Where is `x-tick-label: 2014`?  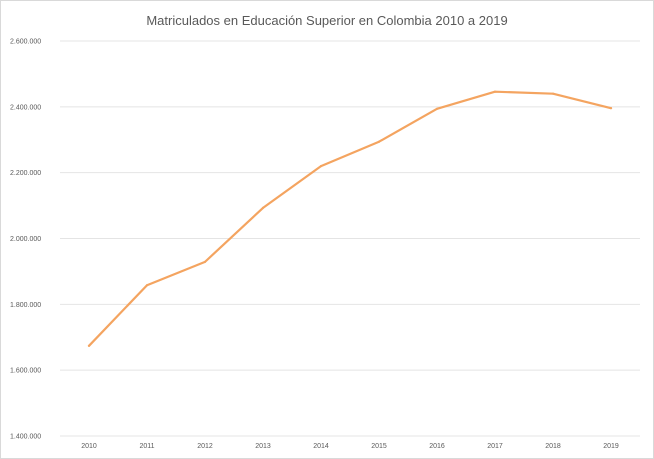 x-tick-label: 2014 is located at coordinates (321, 446).